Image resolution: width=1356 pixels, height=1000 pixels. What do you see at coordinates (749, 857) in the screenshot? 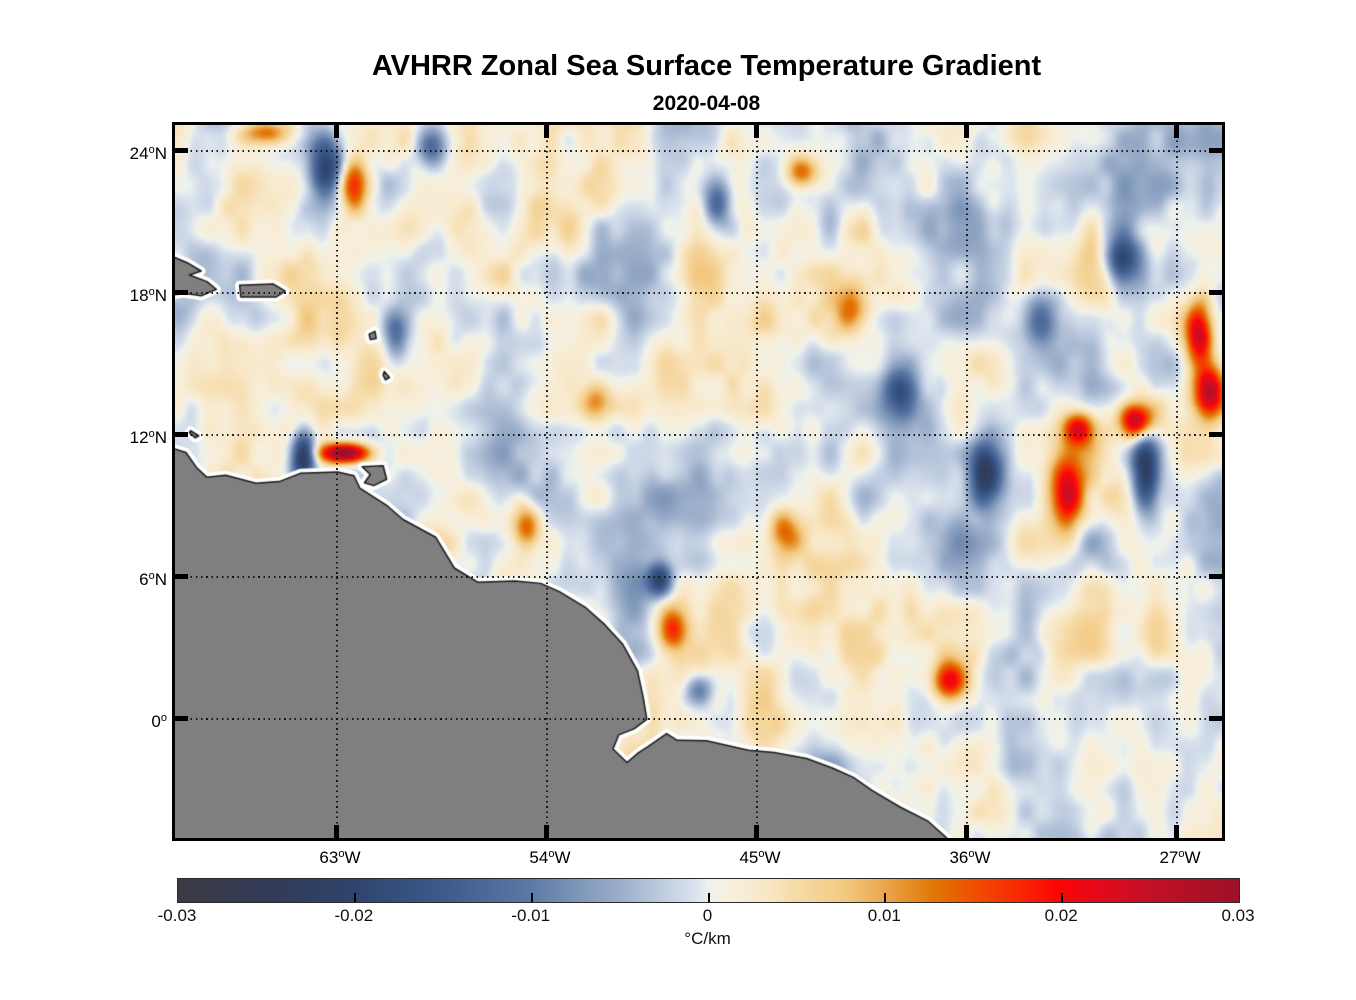
I see `tick-value: 45` at bounding box center [749, 857].